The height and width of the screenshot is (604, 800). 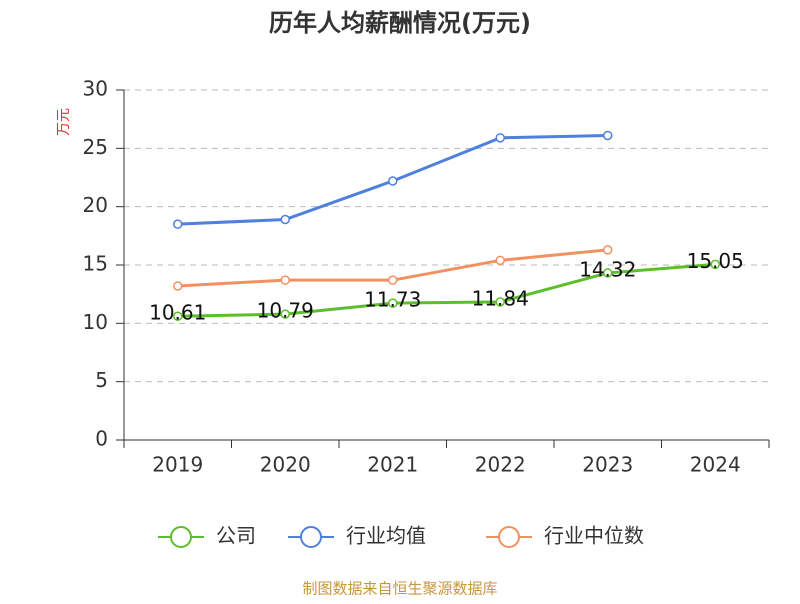 I want to click on data-label: 11.84, so click(x=500, y=298).